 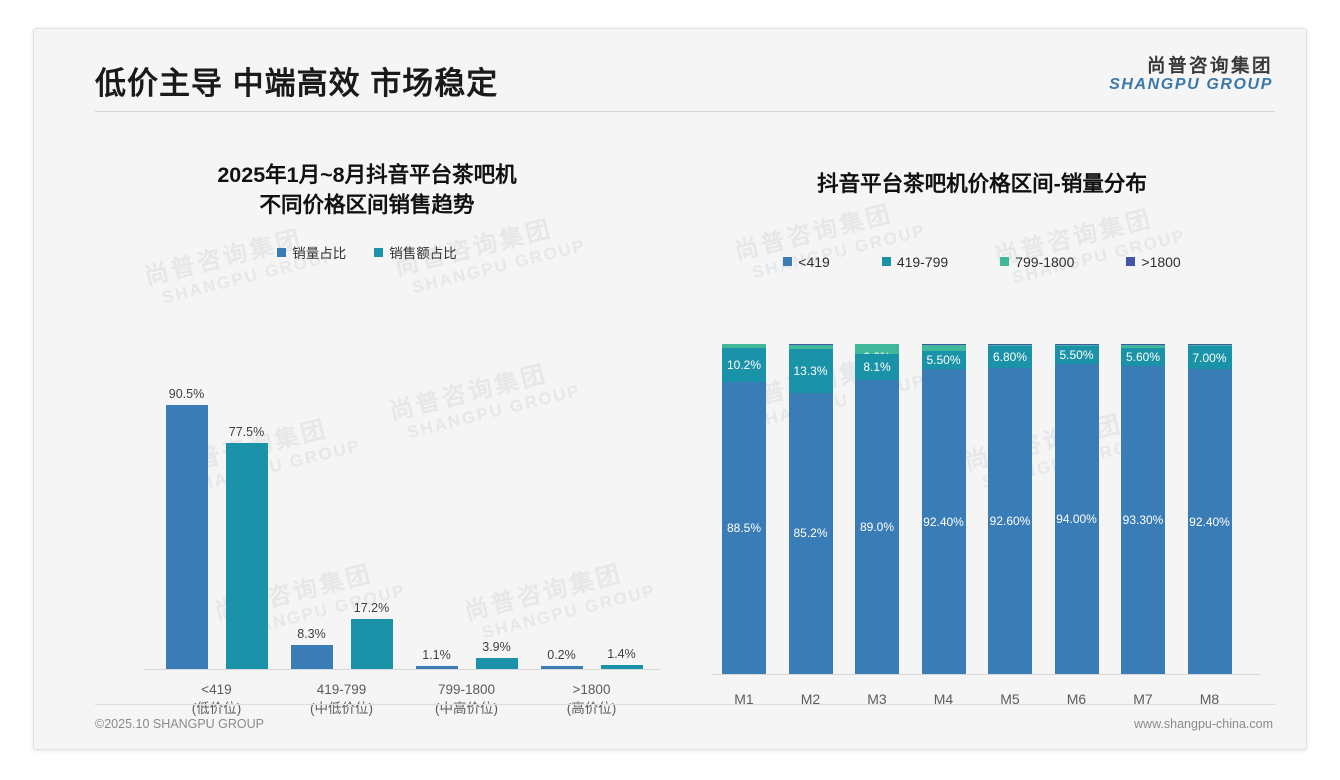 What do you see at coordinates (216, 699) in the screenshot?
I see `x-axis-category-label: <419 (低价位)` at bounding box center [216, 699].